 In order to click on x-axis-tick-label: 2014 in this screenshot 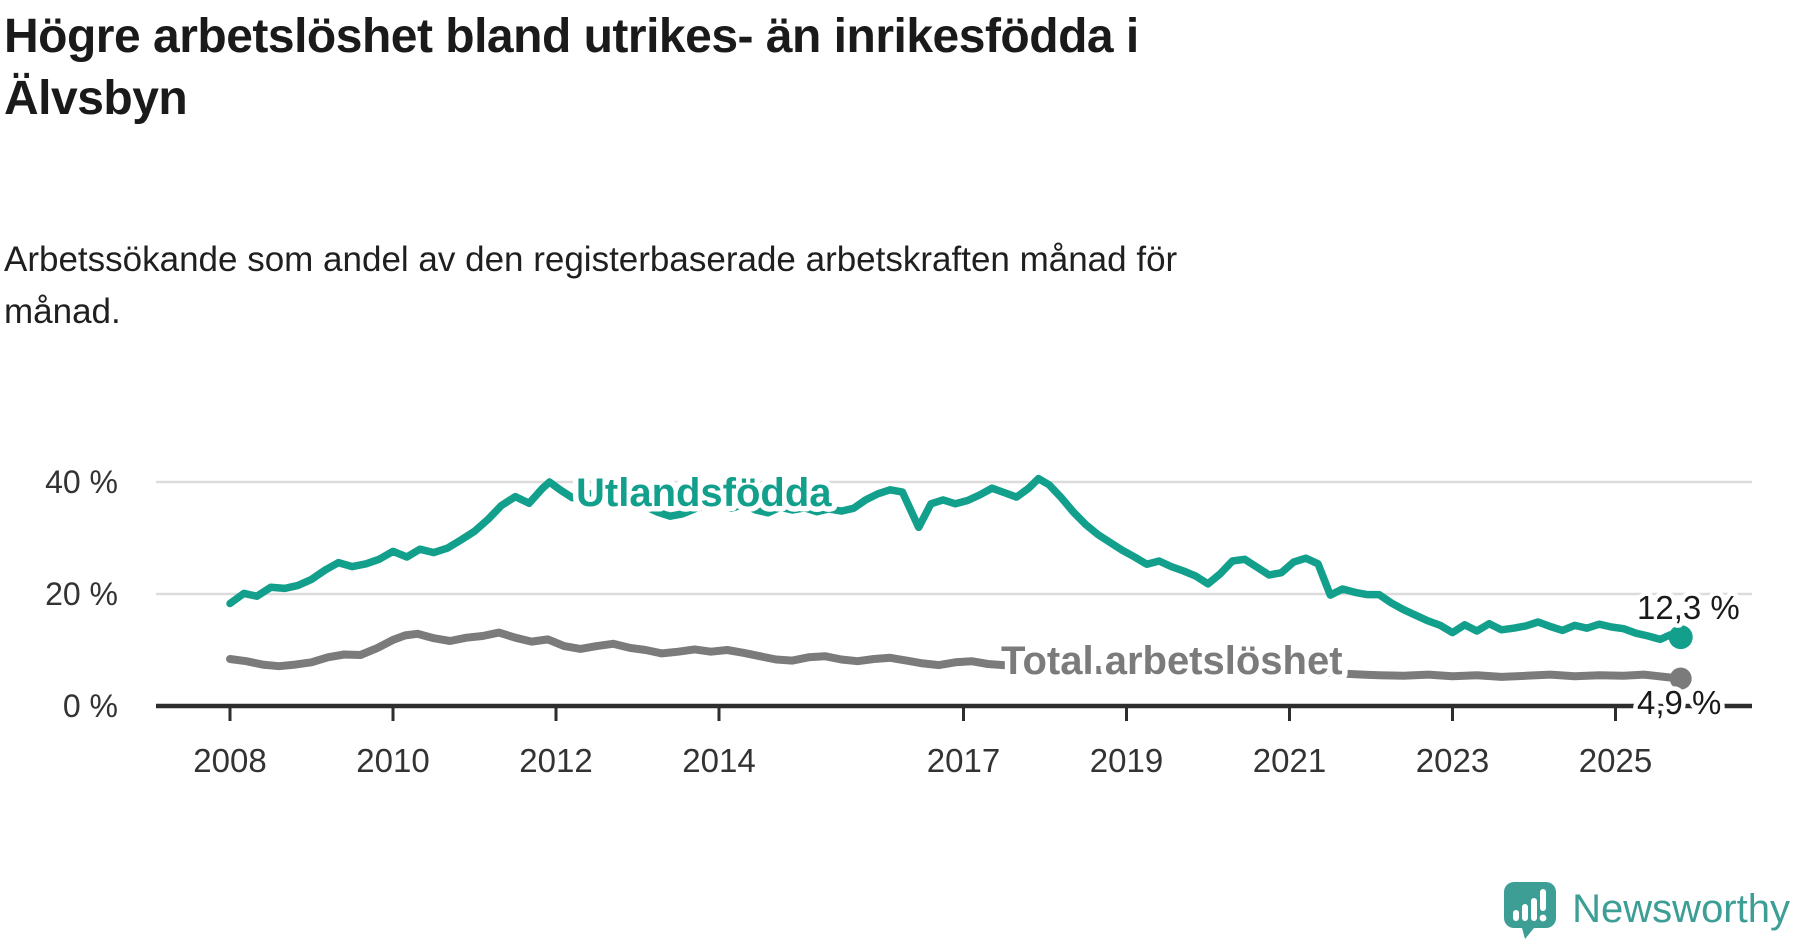, I will do `click(718, 760)`.